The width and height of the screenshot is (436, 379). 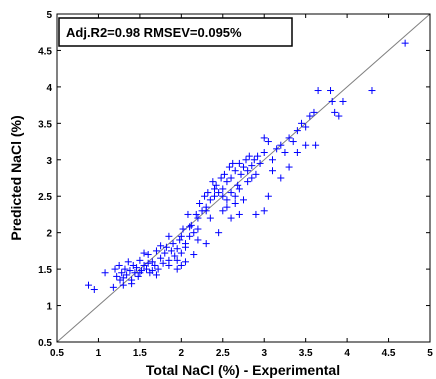 What do you see at coordinates (389, 353) in the screenshot?
I see `x-tick-label: 4.5` at bounding box center [389, 353].